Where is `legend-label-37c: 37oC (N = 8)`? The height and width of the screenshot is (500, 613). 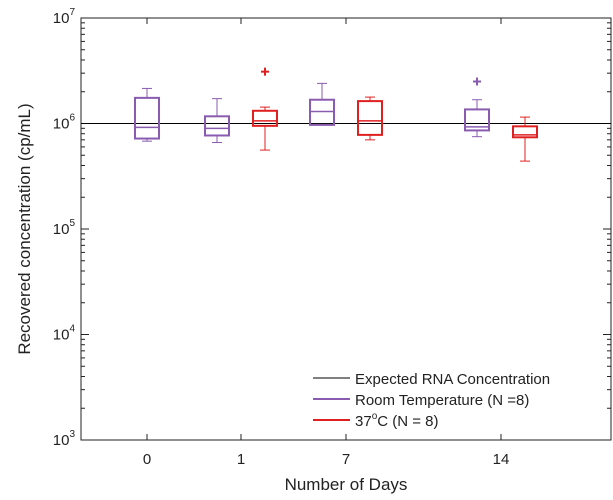
legend-label-37c: 37oC (N = 8) is located at coordinates (397, 420).